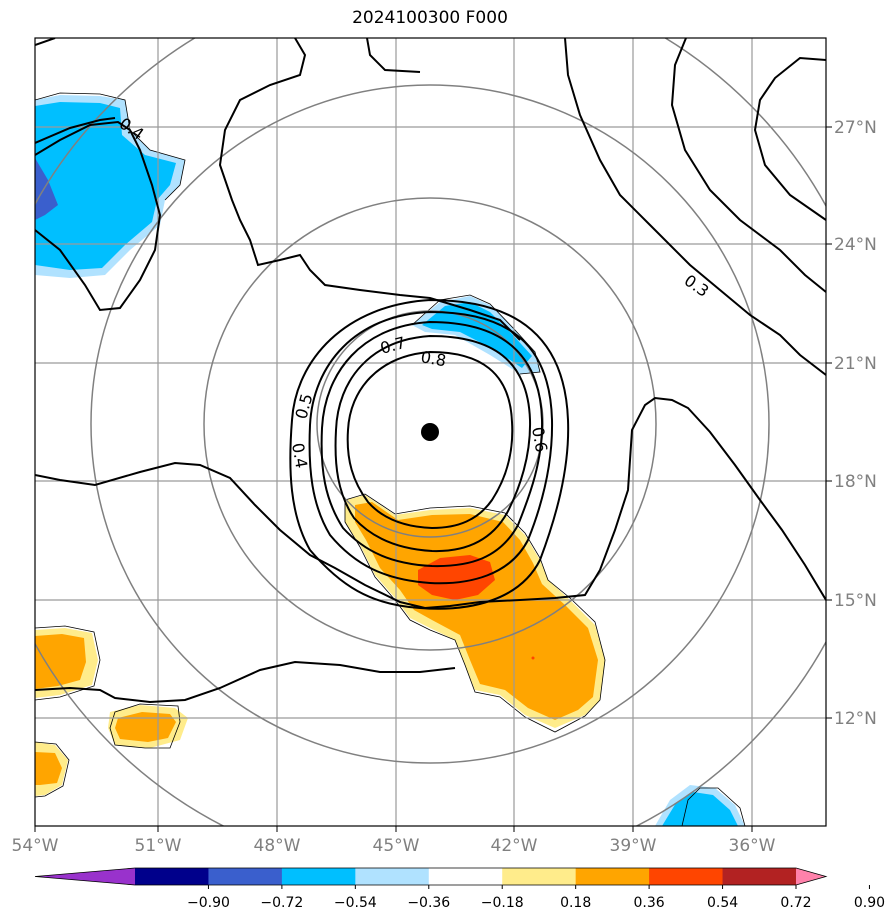 Image resolution: width=896 pixels, height=924 pixels. Describe the element at coordinates (428, 903) in the screenshot. I see `colorbar-tick-label: −0.36` at that location.